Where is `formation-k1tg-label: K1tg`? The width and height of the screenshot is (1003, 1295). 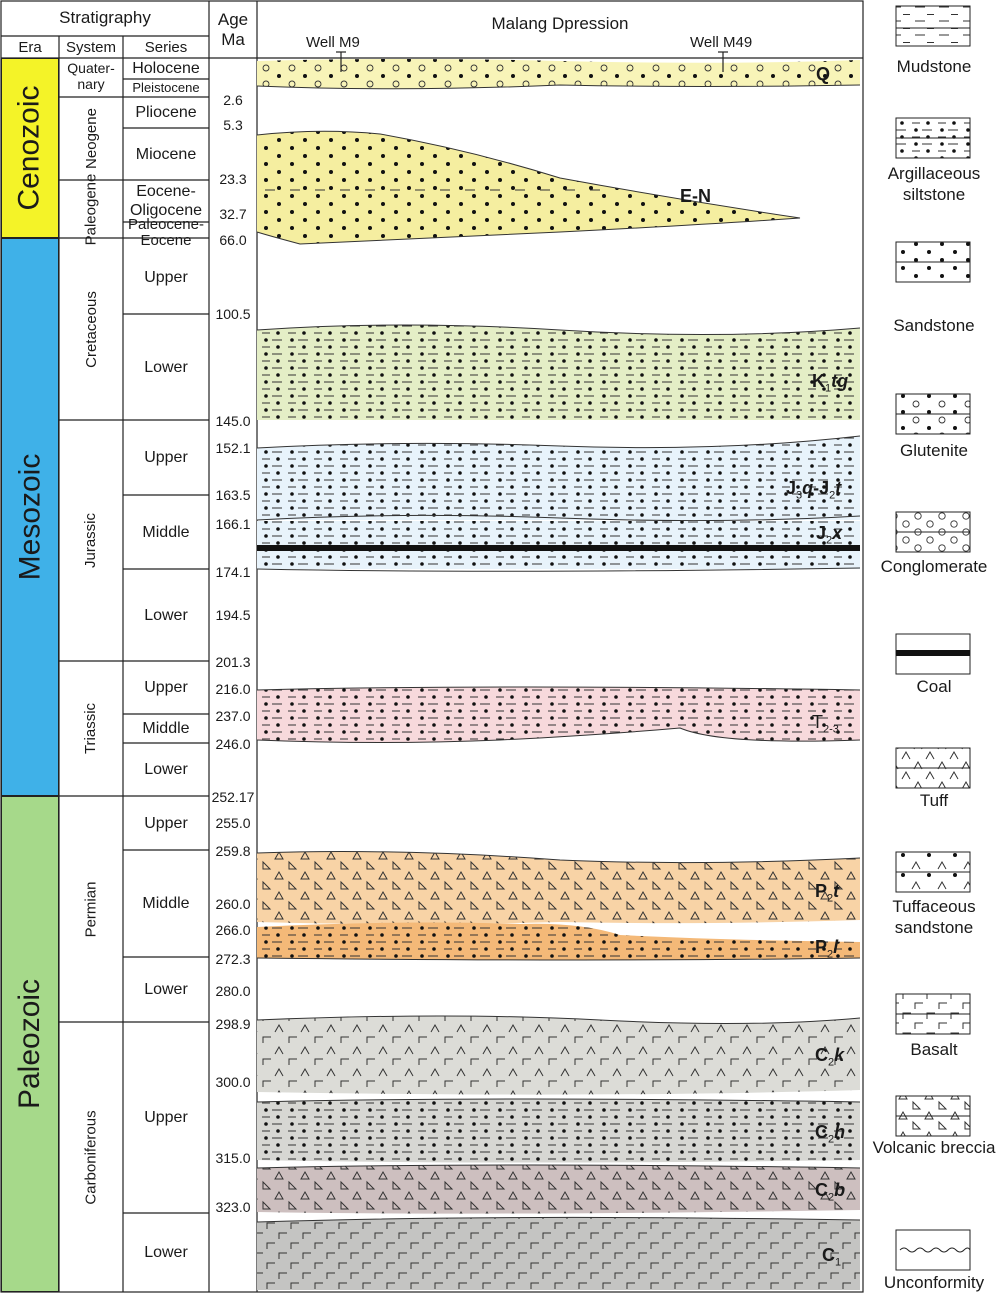
formation-k1tg-label: K1tg is located at coordinates (830, 383).